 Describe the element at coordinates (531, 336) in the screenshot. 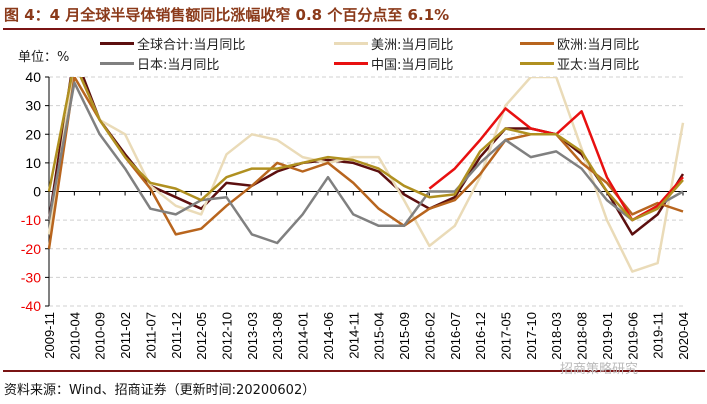

I see `x-tick-label: 2017-10` at that location.